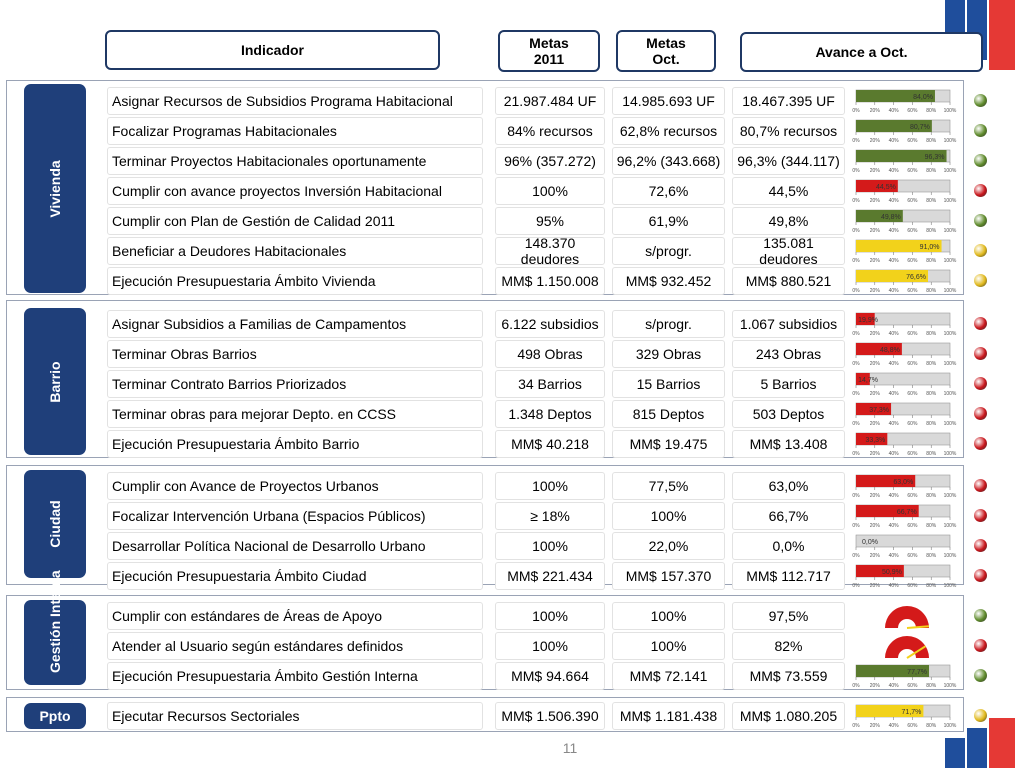 This screenshot has height=768, width=1024. What do you see at coordinates (904, 414) in the screenshot?
I see `progress-chart: 37,3% 0% 20% 40% 60% 80% 100%` at bounding box center [904, 414].